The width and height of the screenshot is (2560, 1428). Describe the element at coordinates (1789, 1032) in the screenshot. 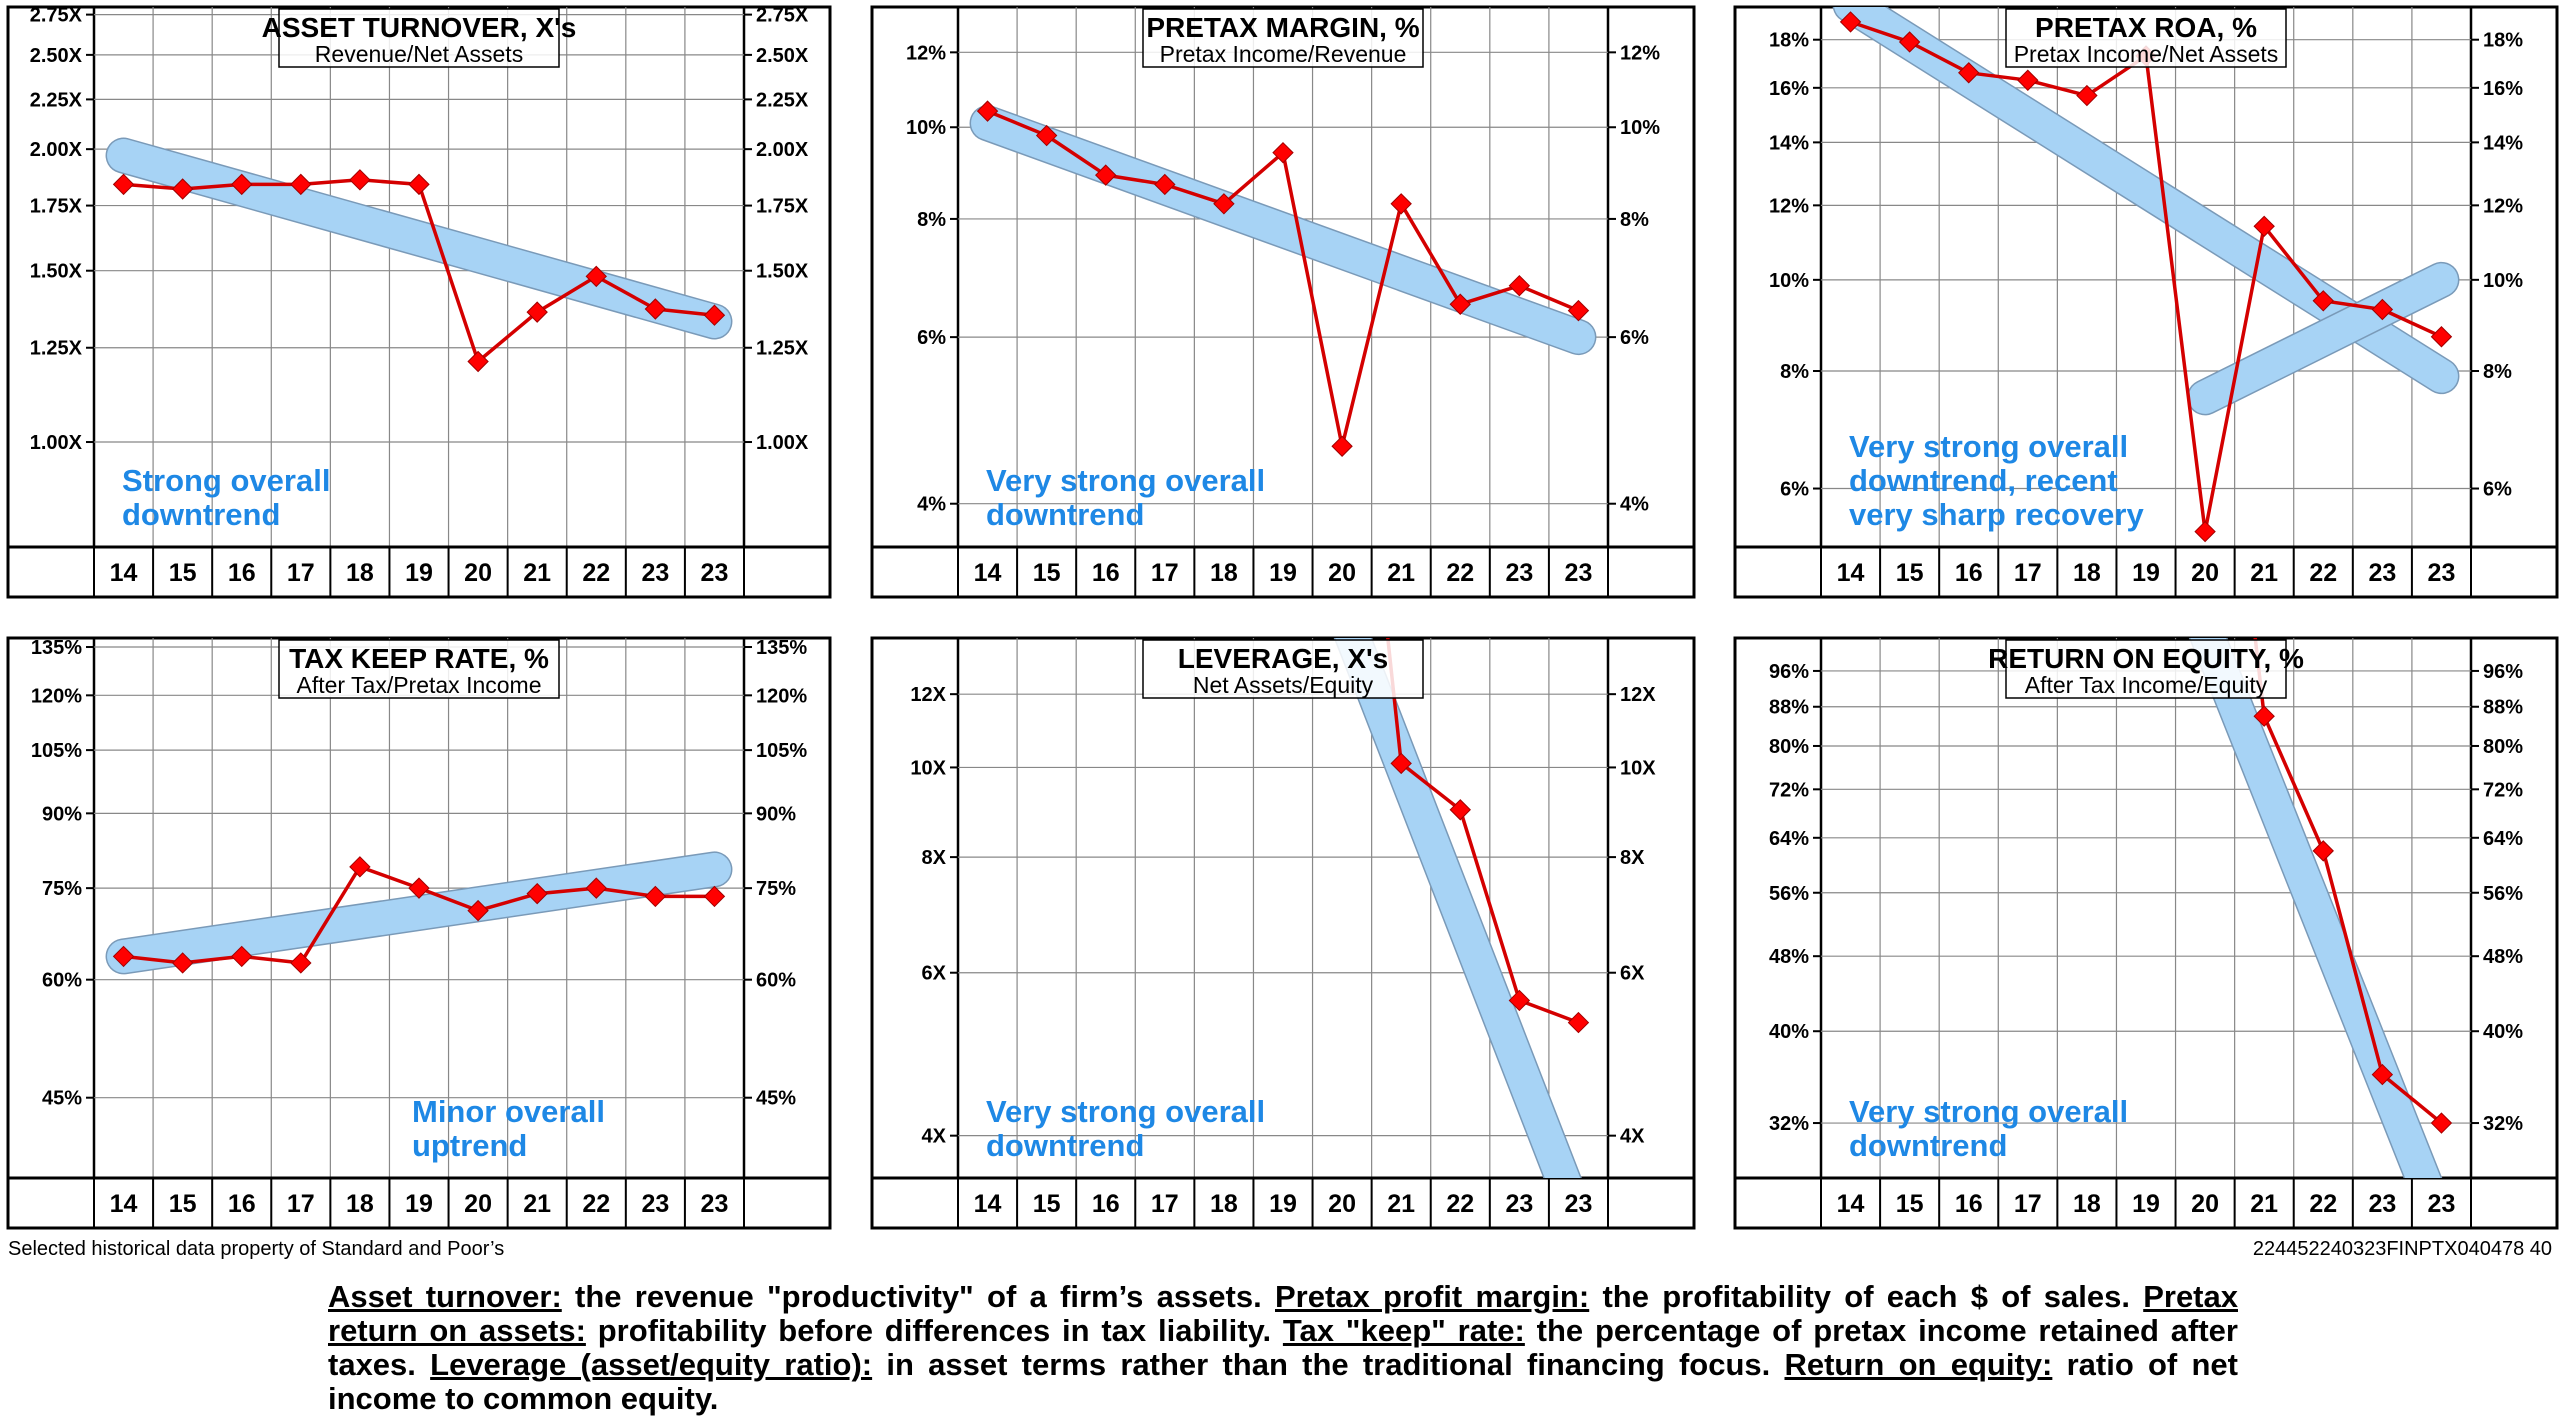

I see `y-tick-label-left: 40%` at that location.